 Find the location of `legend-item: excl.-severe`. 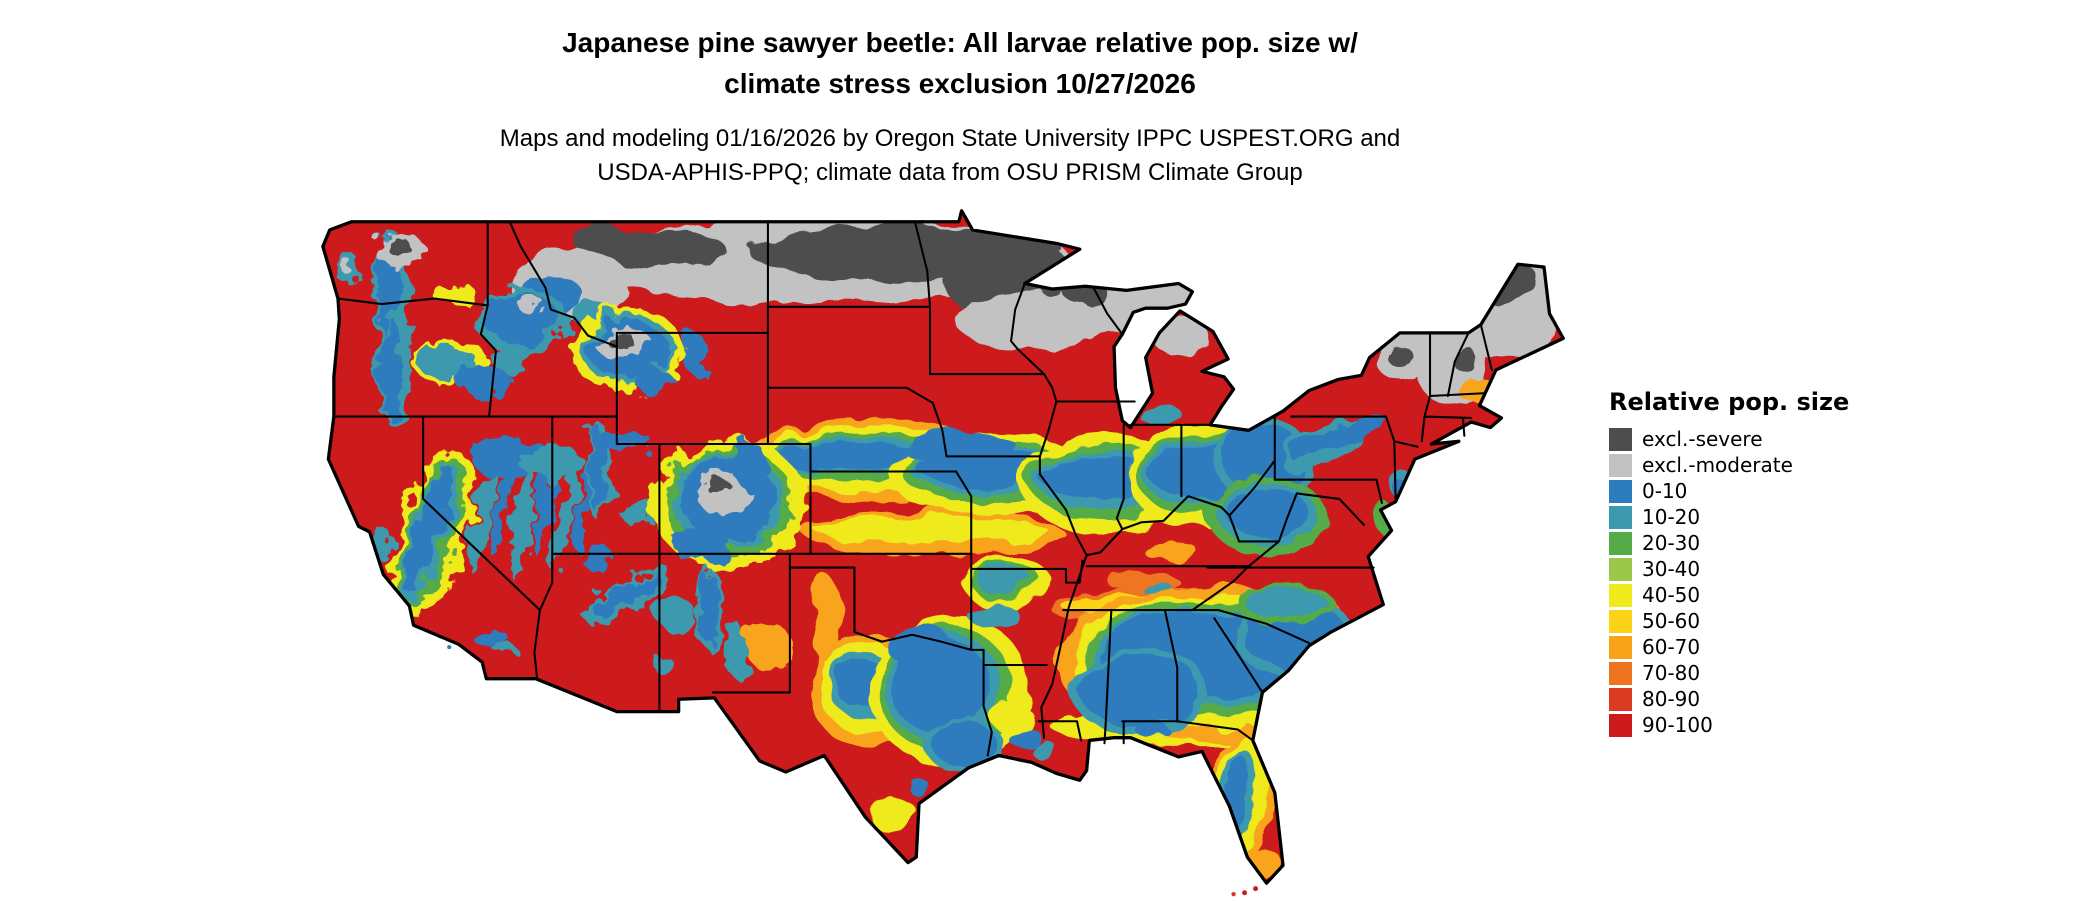

legend-item: excl.-severe is located at coordinates (1729, 439).